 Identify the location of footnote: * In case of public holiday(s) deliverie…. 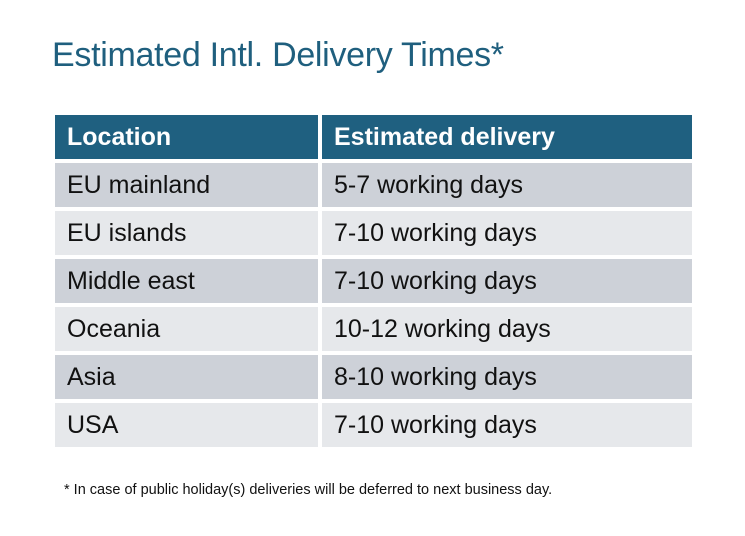
(308, 490).